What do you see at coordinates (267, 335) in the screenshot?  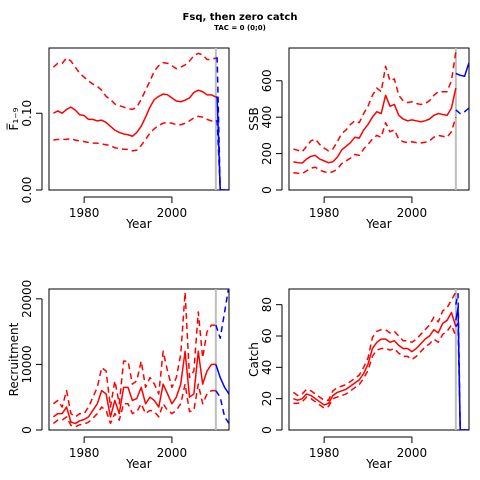 I see `y-tick-label: 60` at bounding box center [267, 335].